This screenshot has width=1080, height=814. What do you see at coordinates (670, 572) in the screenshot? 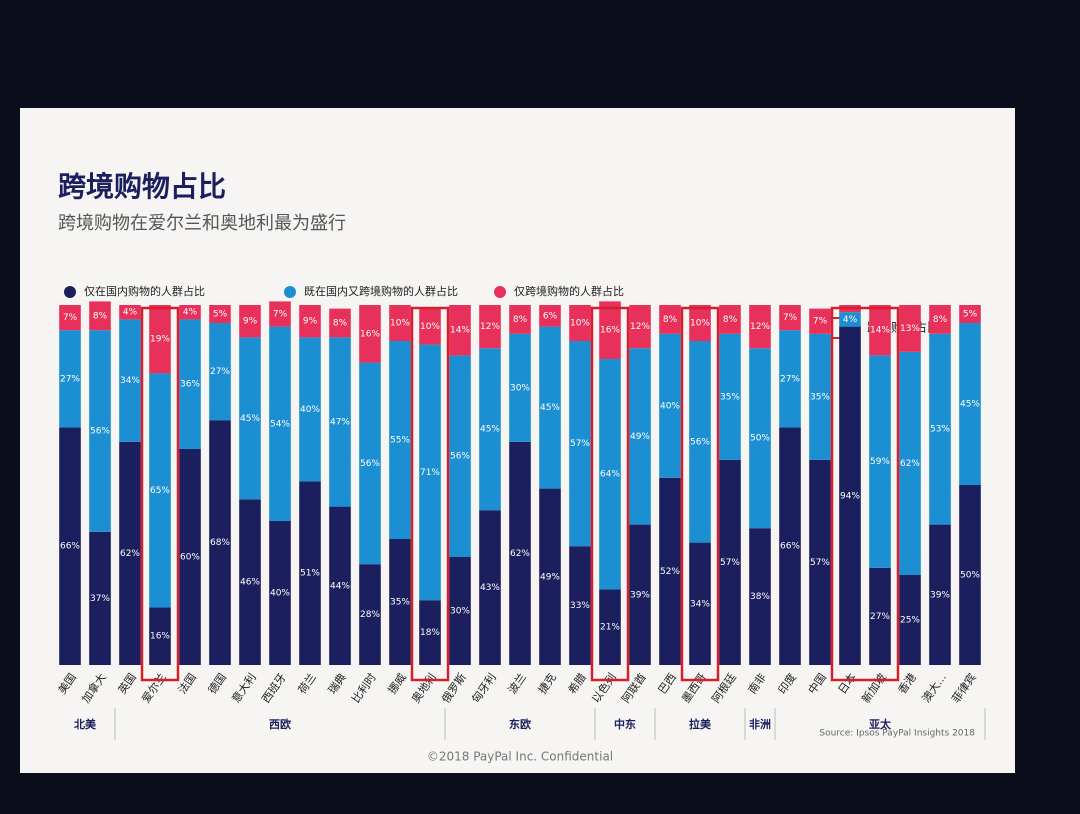
I see `data-label: 52%` at bounding box center [670, 572].